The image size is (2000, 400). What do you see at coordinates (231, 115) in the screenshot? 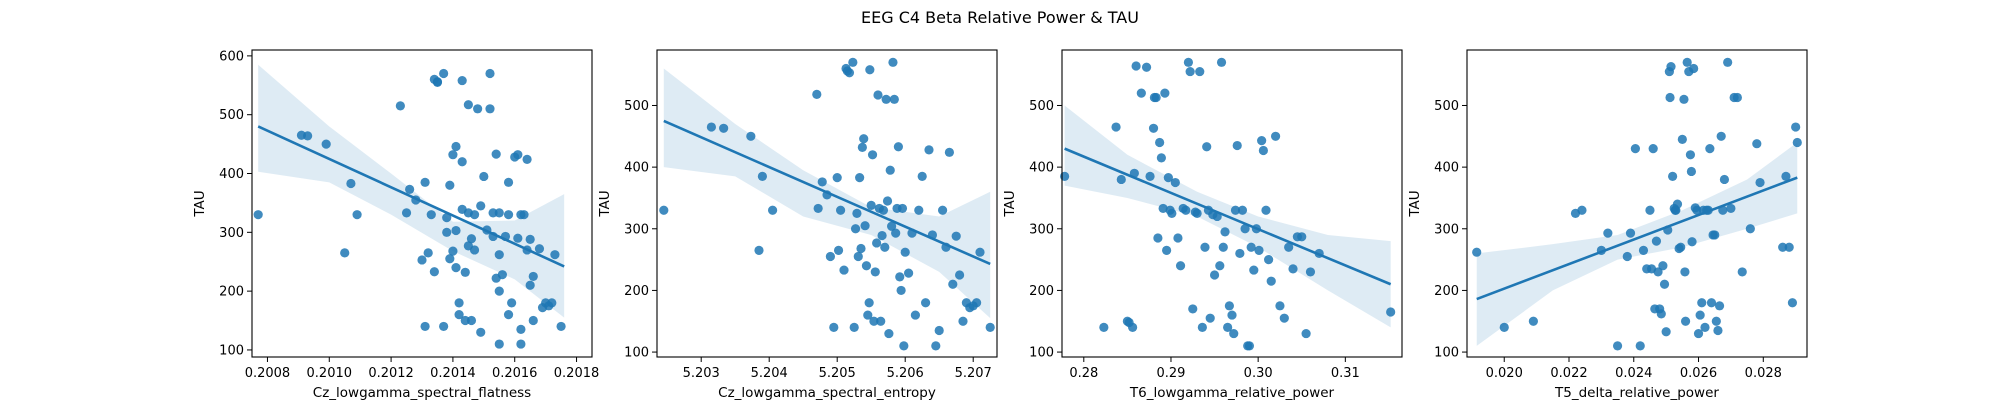
I see `chart-1-ytick-label: 500` at bounding box center [231, 115].